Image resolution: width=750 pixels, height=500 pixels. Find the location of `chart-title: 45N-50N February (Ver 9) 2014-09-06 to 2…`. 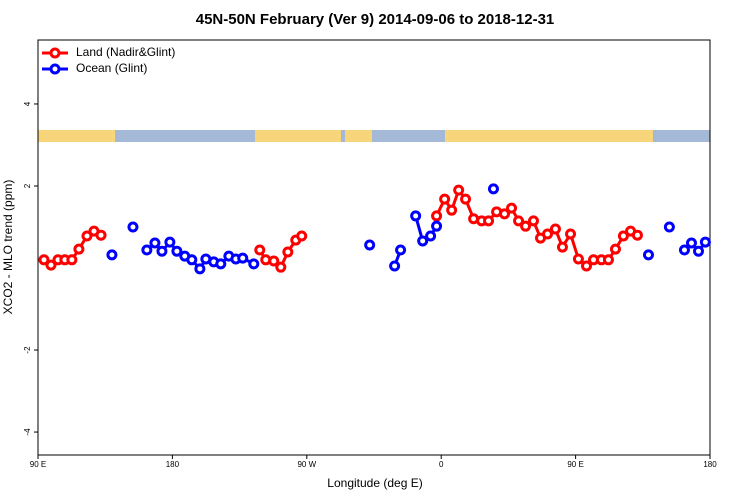

chart-title: 45N-50N February (Ver 9) 2014-09-06 to 2… is located at coordinates (375, 19).